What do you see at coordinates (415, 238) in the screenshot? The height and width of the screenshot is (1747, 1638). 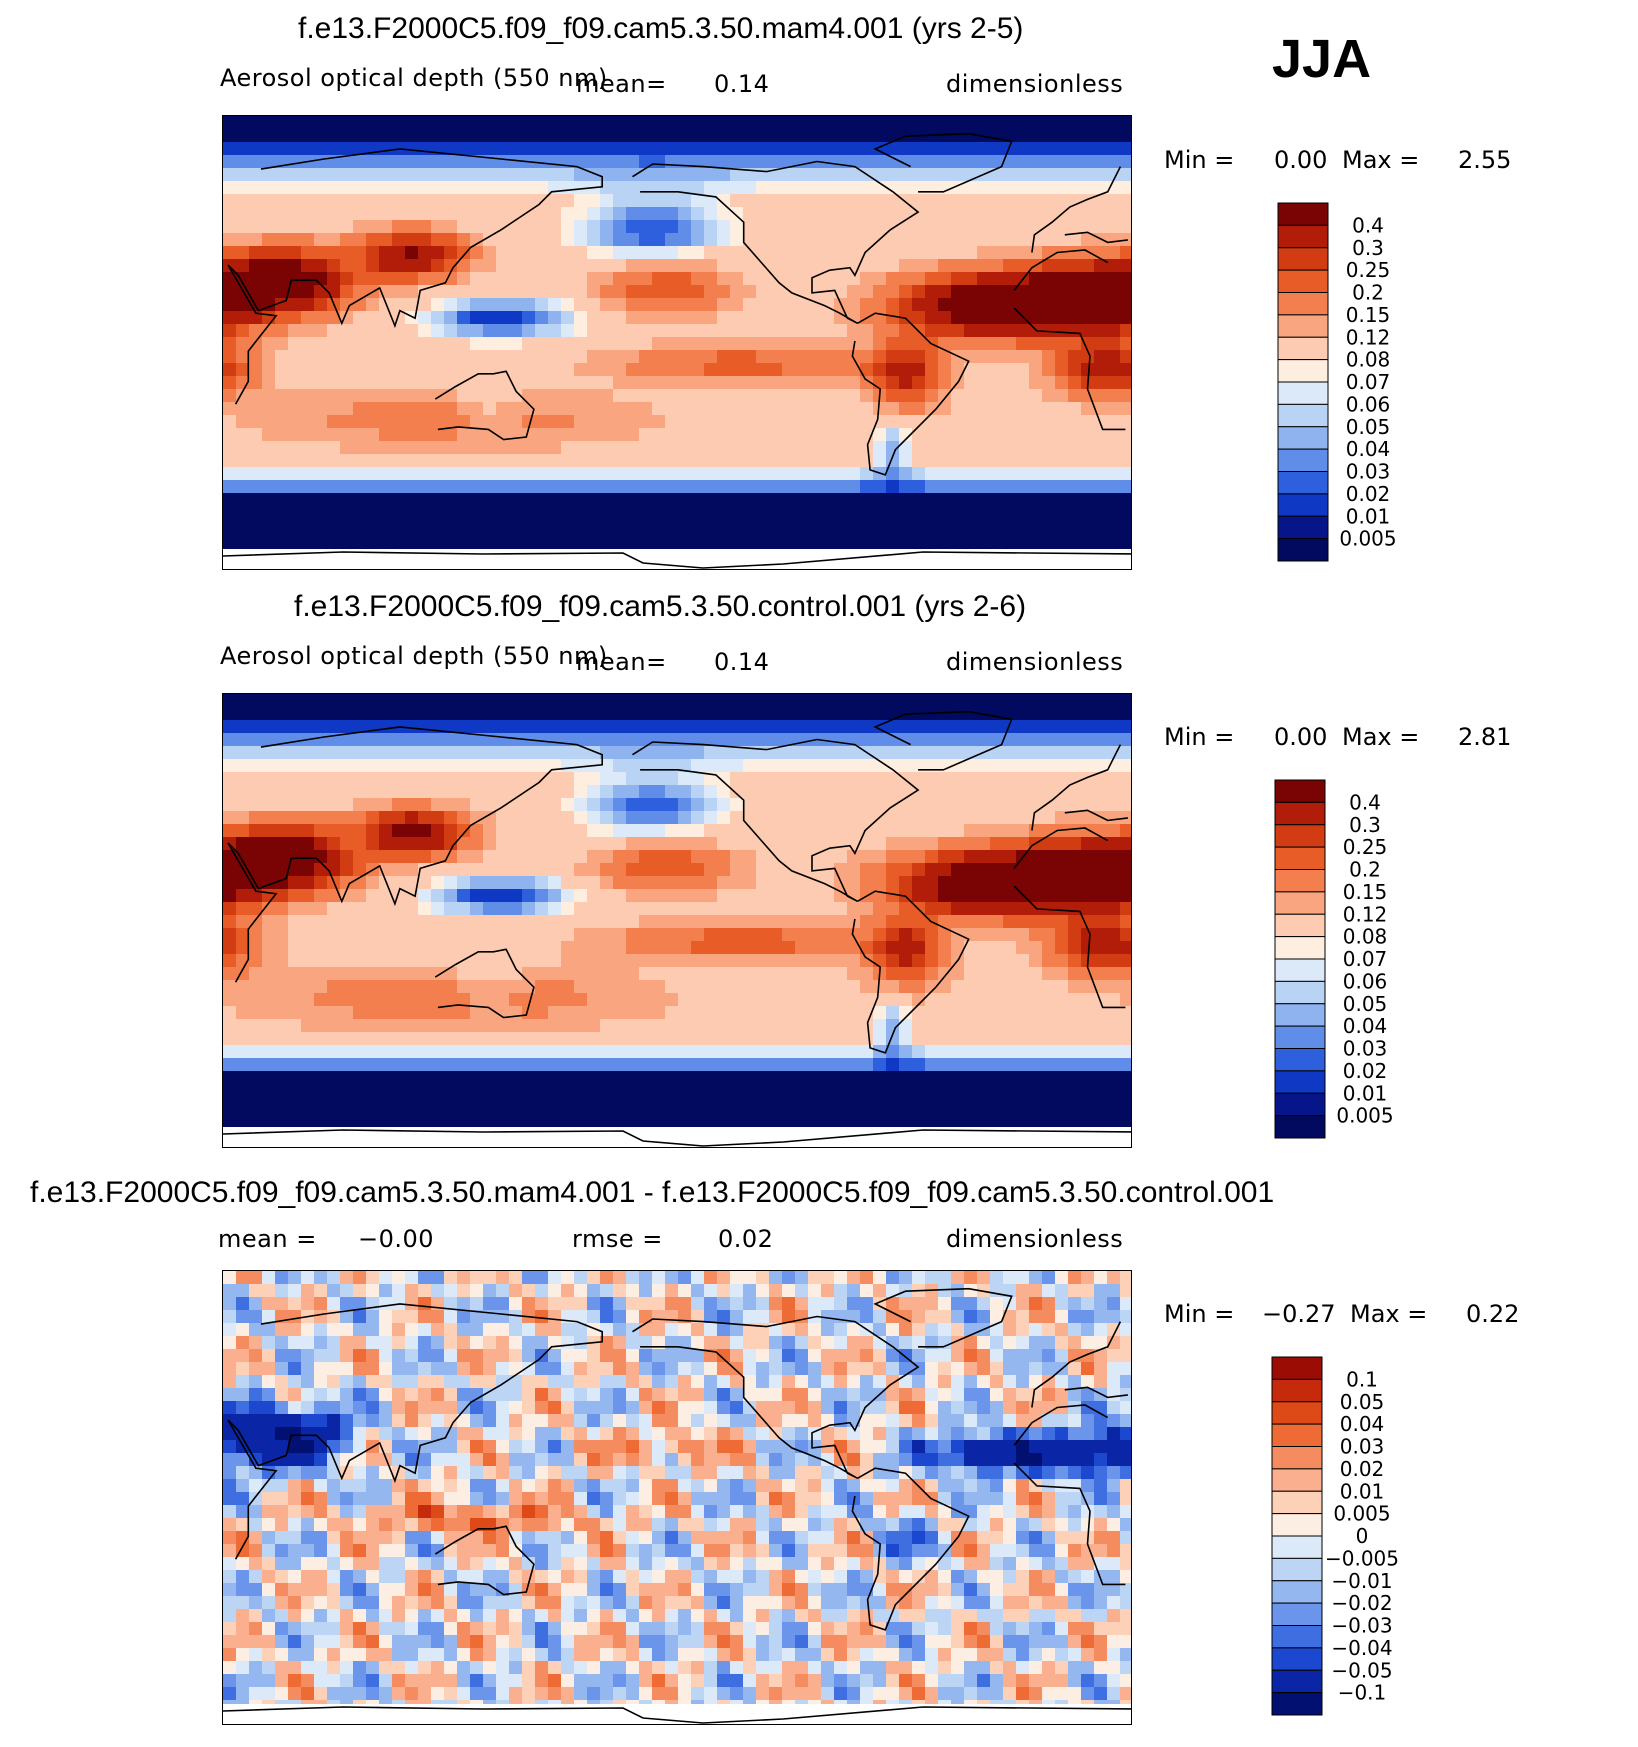 I see `coastline-eurasia` at bounding box center [415, 238].